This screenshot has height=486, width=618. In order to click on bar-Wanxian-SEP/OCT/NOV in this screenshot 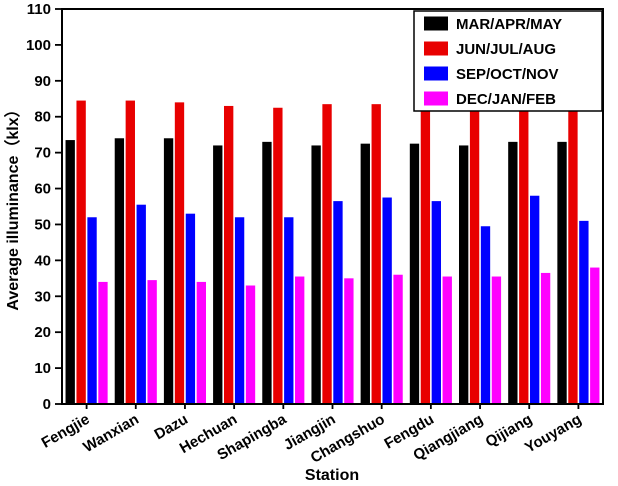, I will do `click(141, 304)`.